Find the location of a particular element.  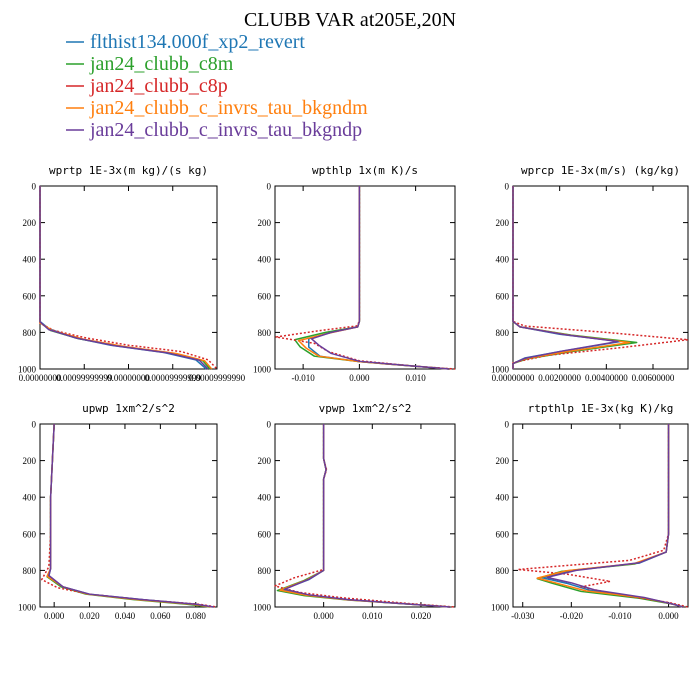

x-tick-label: -0.020 is located at coordinates (572, 616).